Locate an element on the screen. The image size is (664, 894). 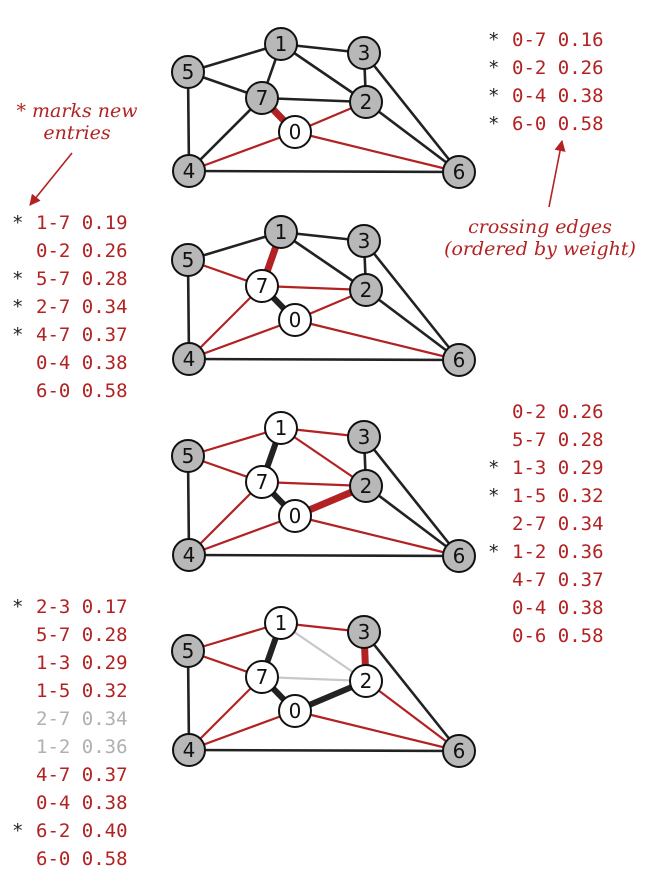
new-entries-note: * marks new entries is located at coordinates (77, 122).